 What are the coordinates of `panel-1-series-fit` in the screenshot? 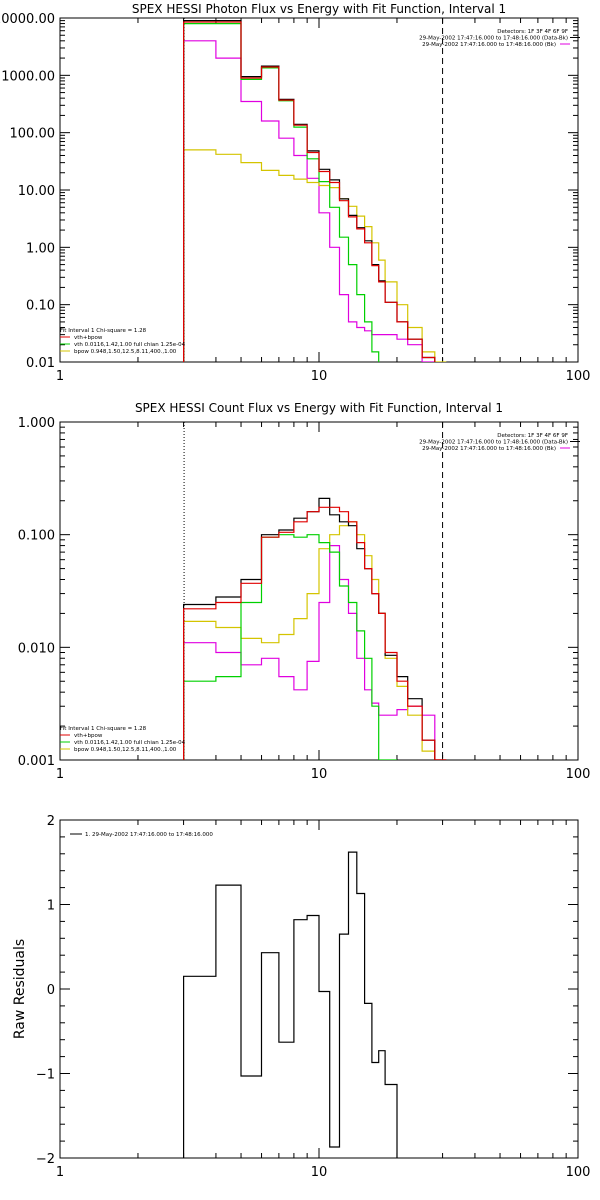 It's located at (309, 191).